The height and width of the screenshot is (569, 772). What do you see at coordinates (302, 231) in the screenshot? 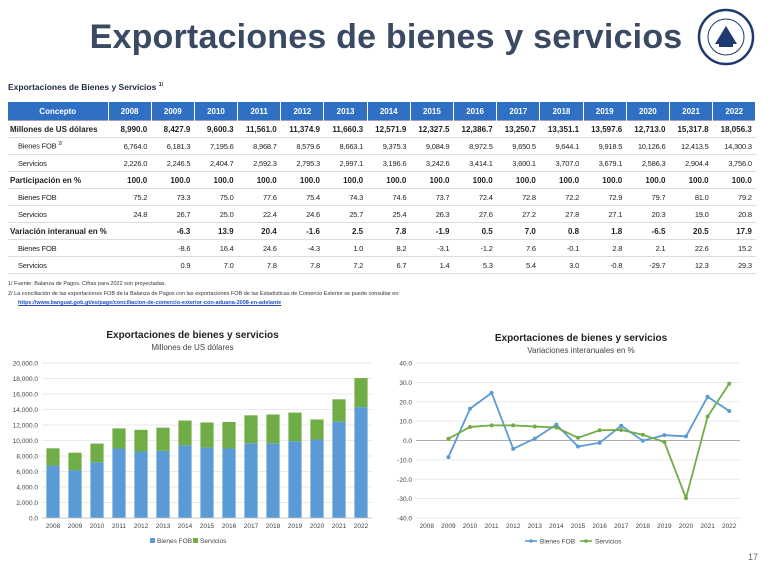
I see `table-cell: -1.6` at bounding box center [302, 231].